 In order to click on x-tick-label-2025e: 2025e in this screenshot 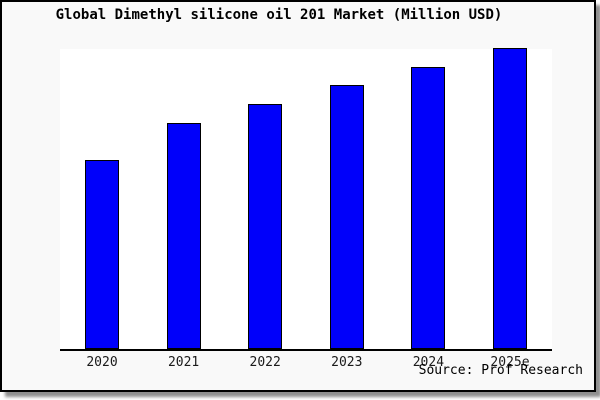, I will do `click(510, 362)`.